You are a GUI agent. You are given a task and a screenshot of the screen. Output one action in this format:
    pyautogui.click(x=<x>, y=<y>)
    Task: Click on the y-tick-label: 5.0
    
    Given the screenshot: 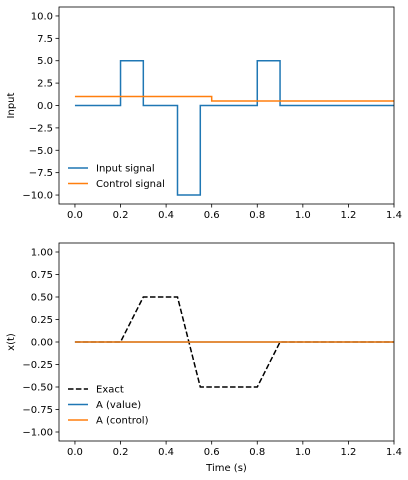 What is the action you would take?
    pyautogui.click(x=45, y=61)
    